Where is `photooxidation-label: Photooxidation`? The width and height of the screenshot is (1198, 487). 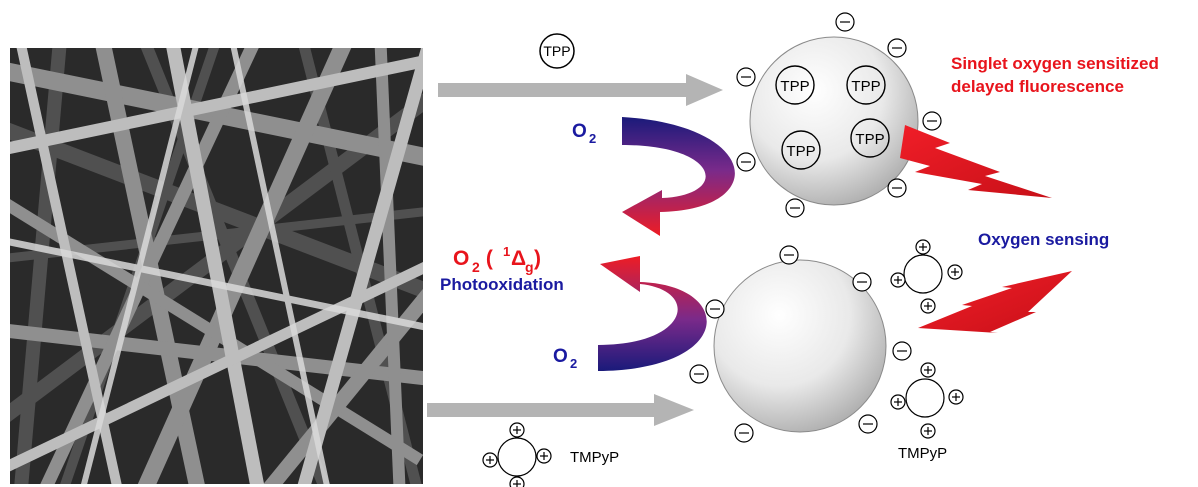 photooxidation-label: Photooxidation is located at coordinates (502, 284).